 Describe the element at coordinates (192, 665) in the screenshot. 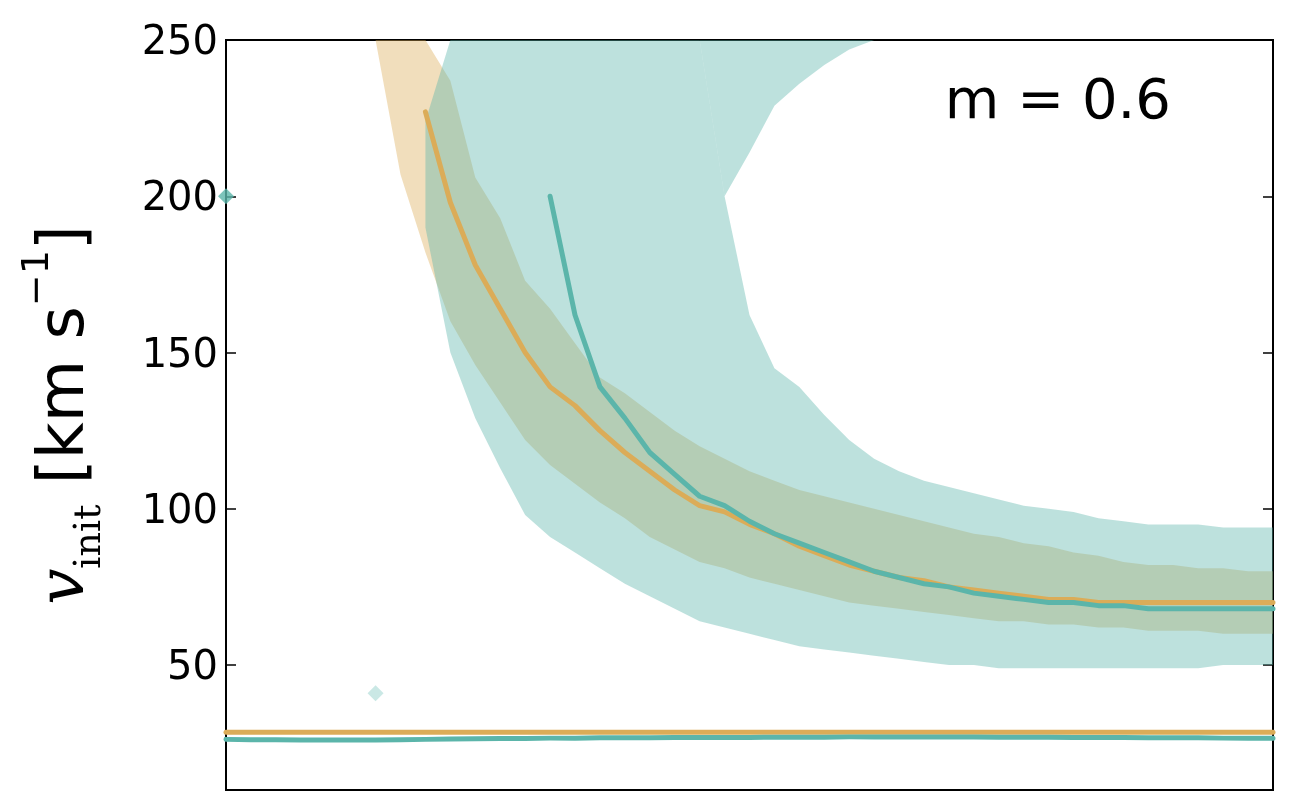

I see `y-tick-label: 50` at that location.